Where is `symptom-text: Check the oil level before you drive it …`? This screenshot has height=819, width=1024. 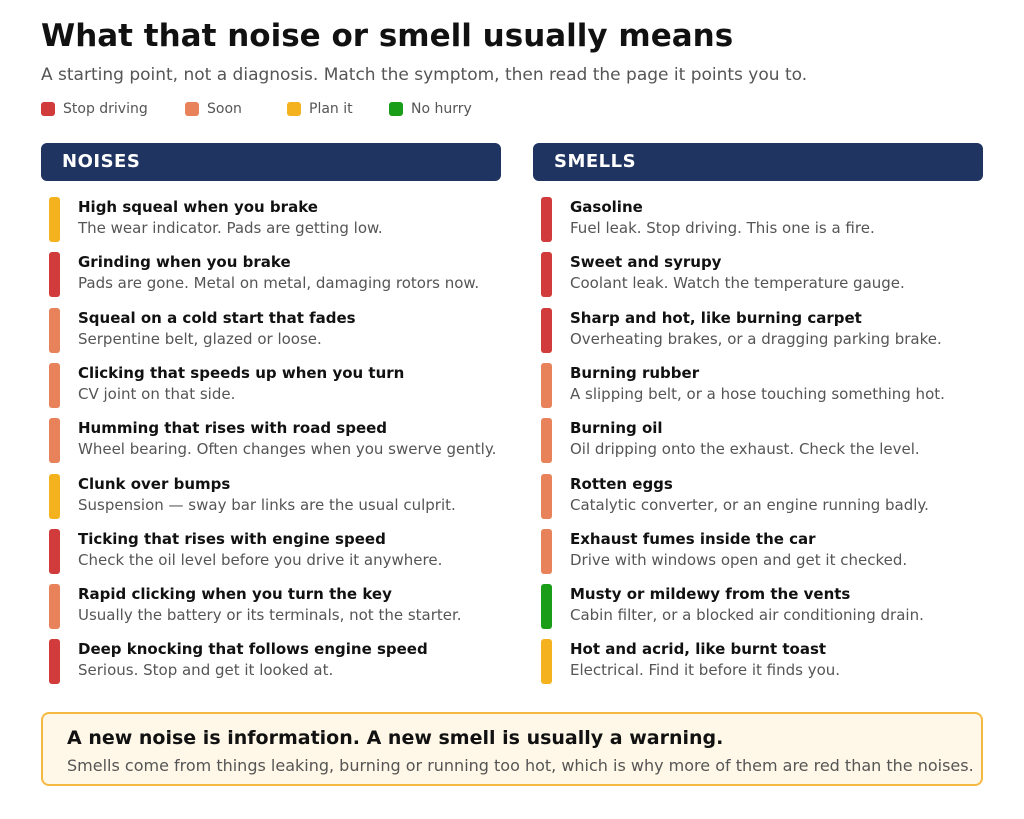 symptom-text: Check the oil level before you drive it … is located at coordinates (260, 559).